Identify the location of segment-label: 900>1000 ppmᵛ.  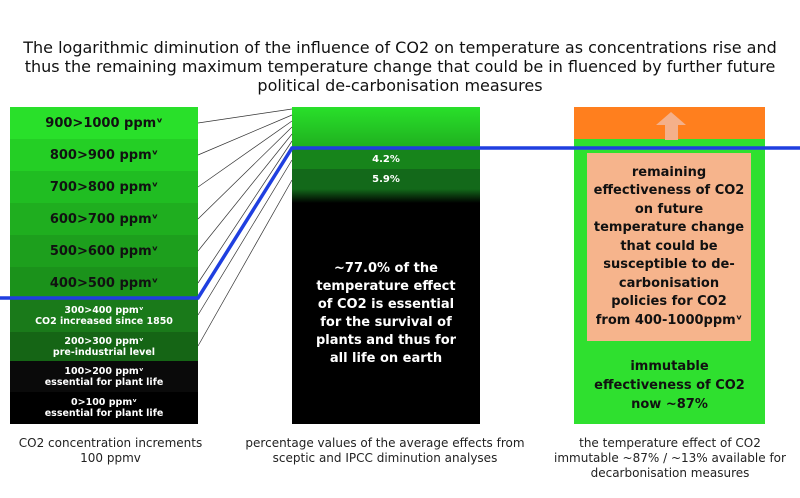
(104, 123).